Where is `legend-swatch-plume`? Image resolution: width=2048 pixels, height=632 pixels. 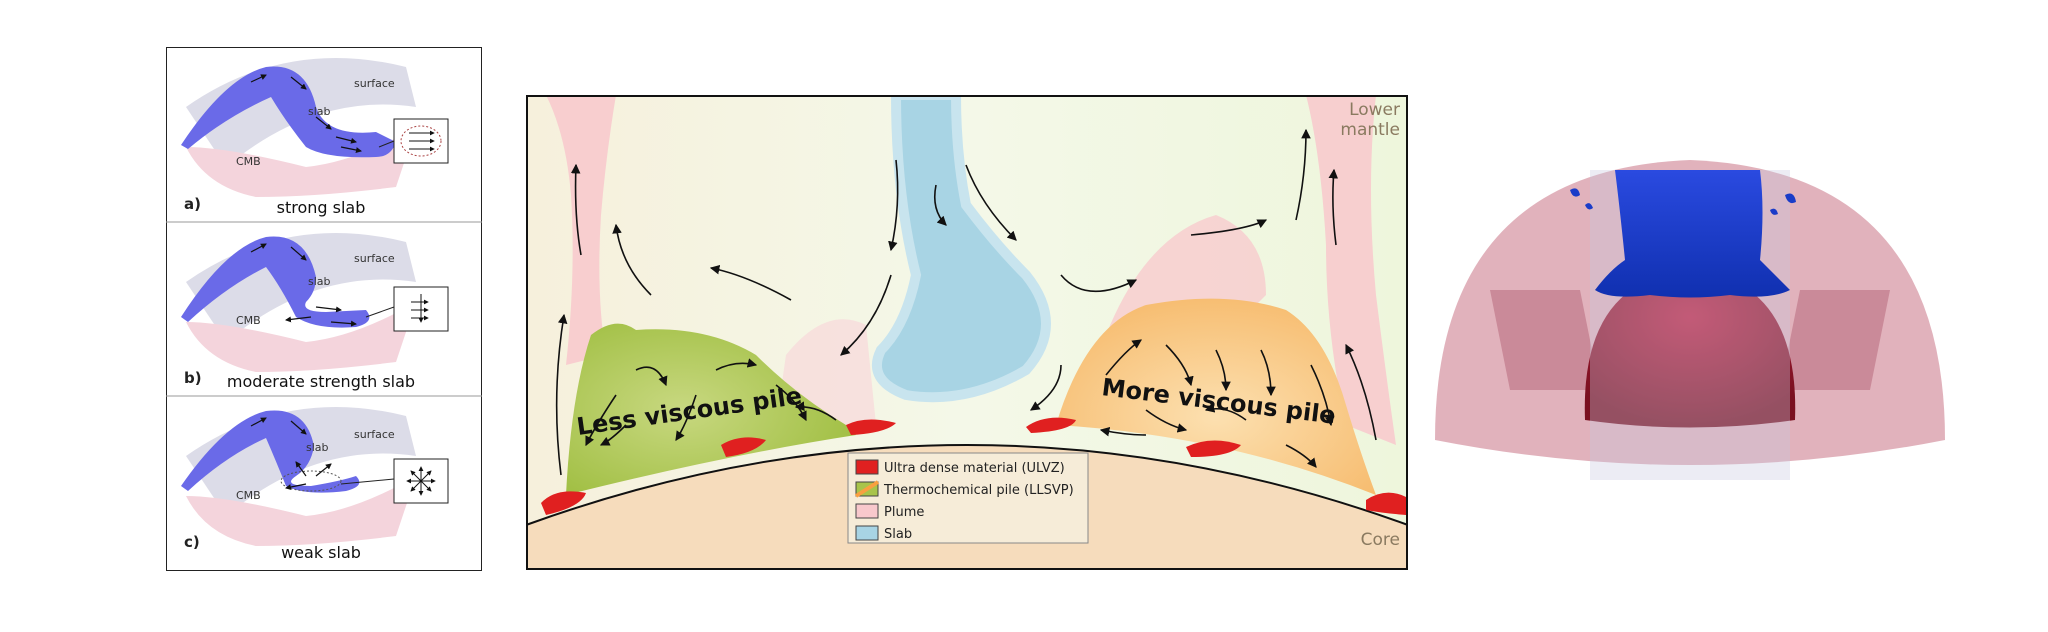 legend-swatch-plume is located at coordinates (867, 511).